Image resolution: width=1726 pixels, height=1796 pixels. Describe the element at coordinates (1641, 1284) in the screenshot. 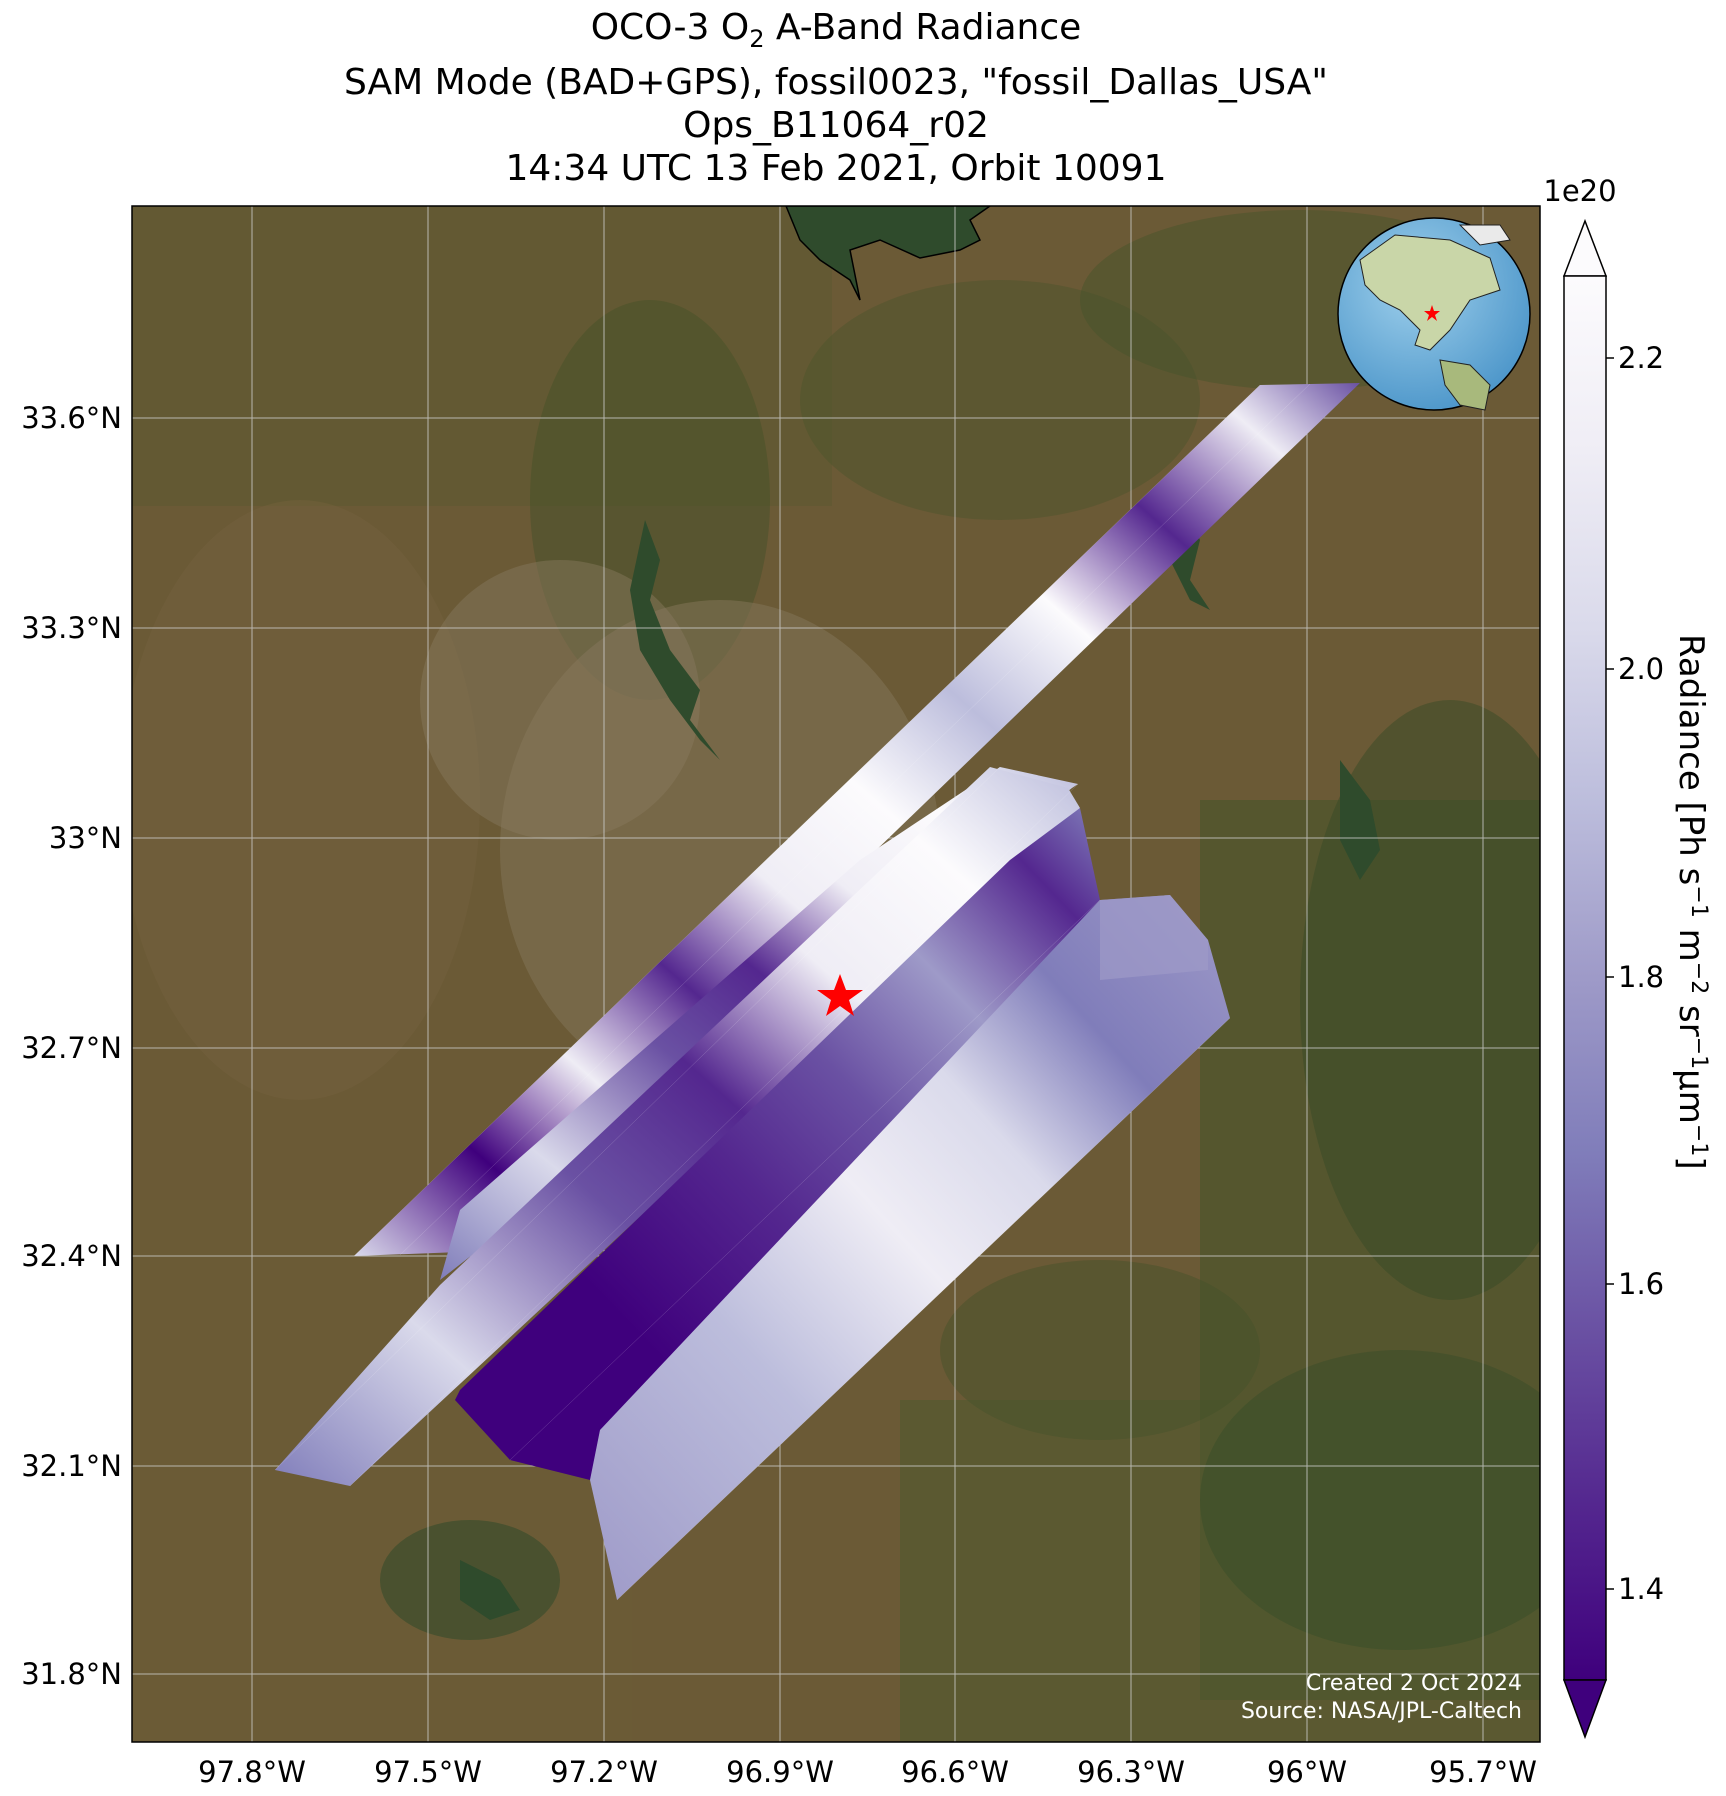

I see `colorbar-tick-label: 1.6` at that location.